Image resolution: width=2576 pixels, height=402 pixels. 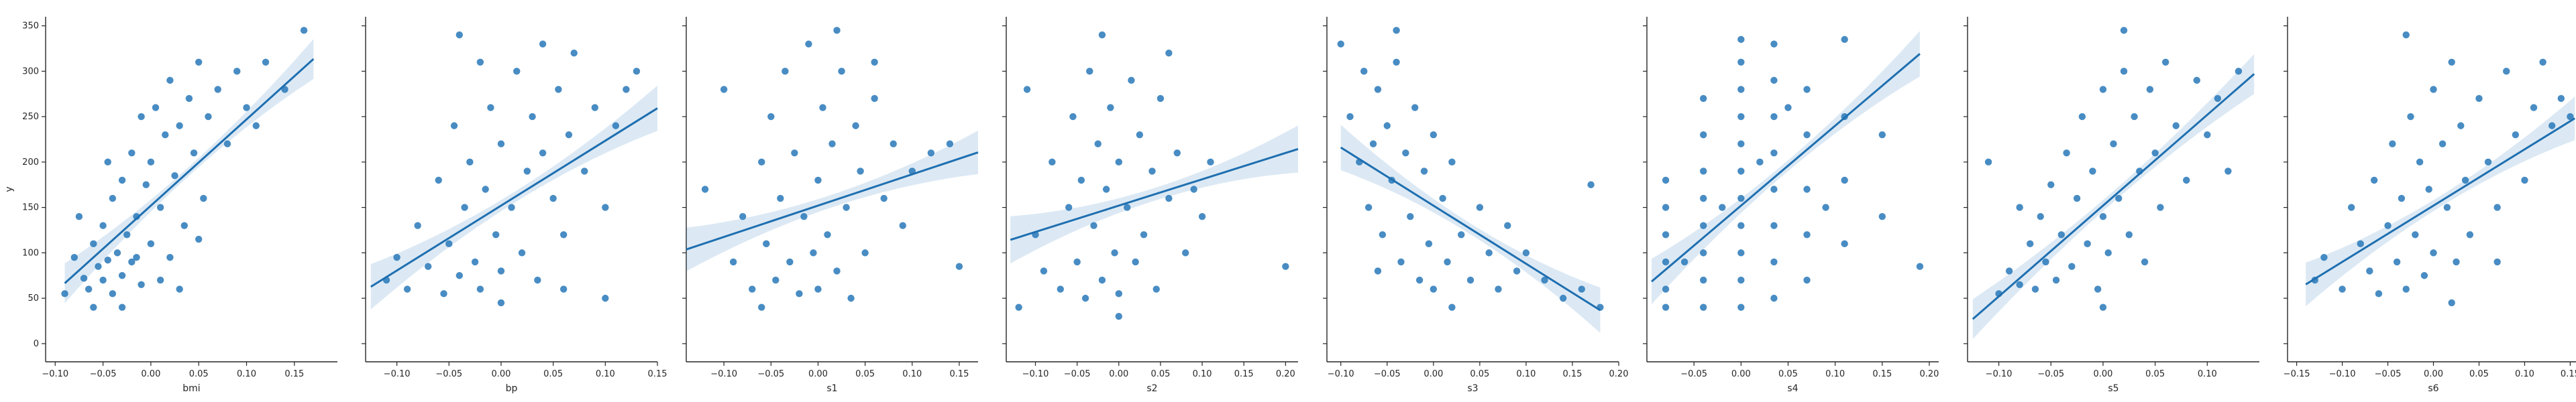 What do you see at coordinates (818, 374) in the screenshot?
I see `x-tick-label: 0.00` at bounding box center [818, 374].